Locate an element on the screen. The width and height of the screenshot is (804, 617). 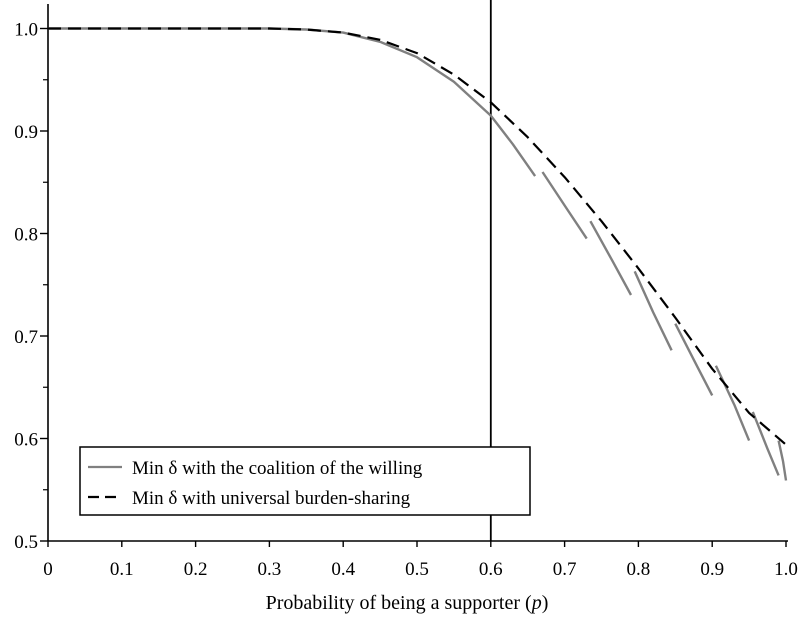
x-tick-label: 0.8 is located at coordinates (639, 569).